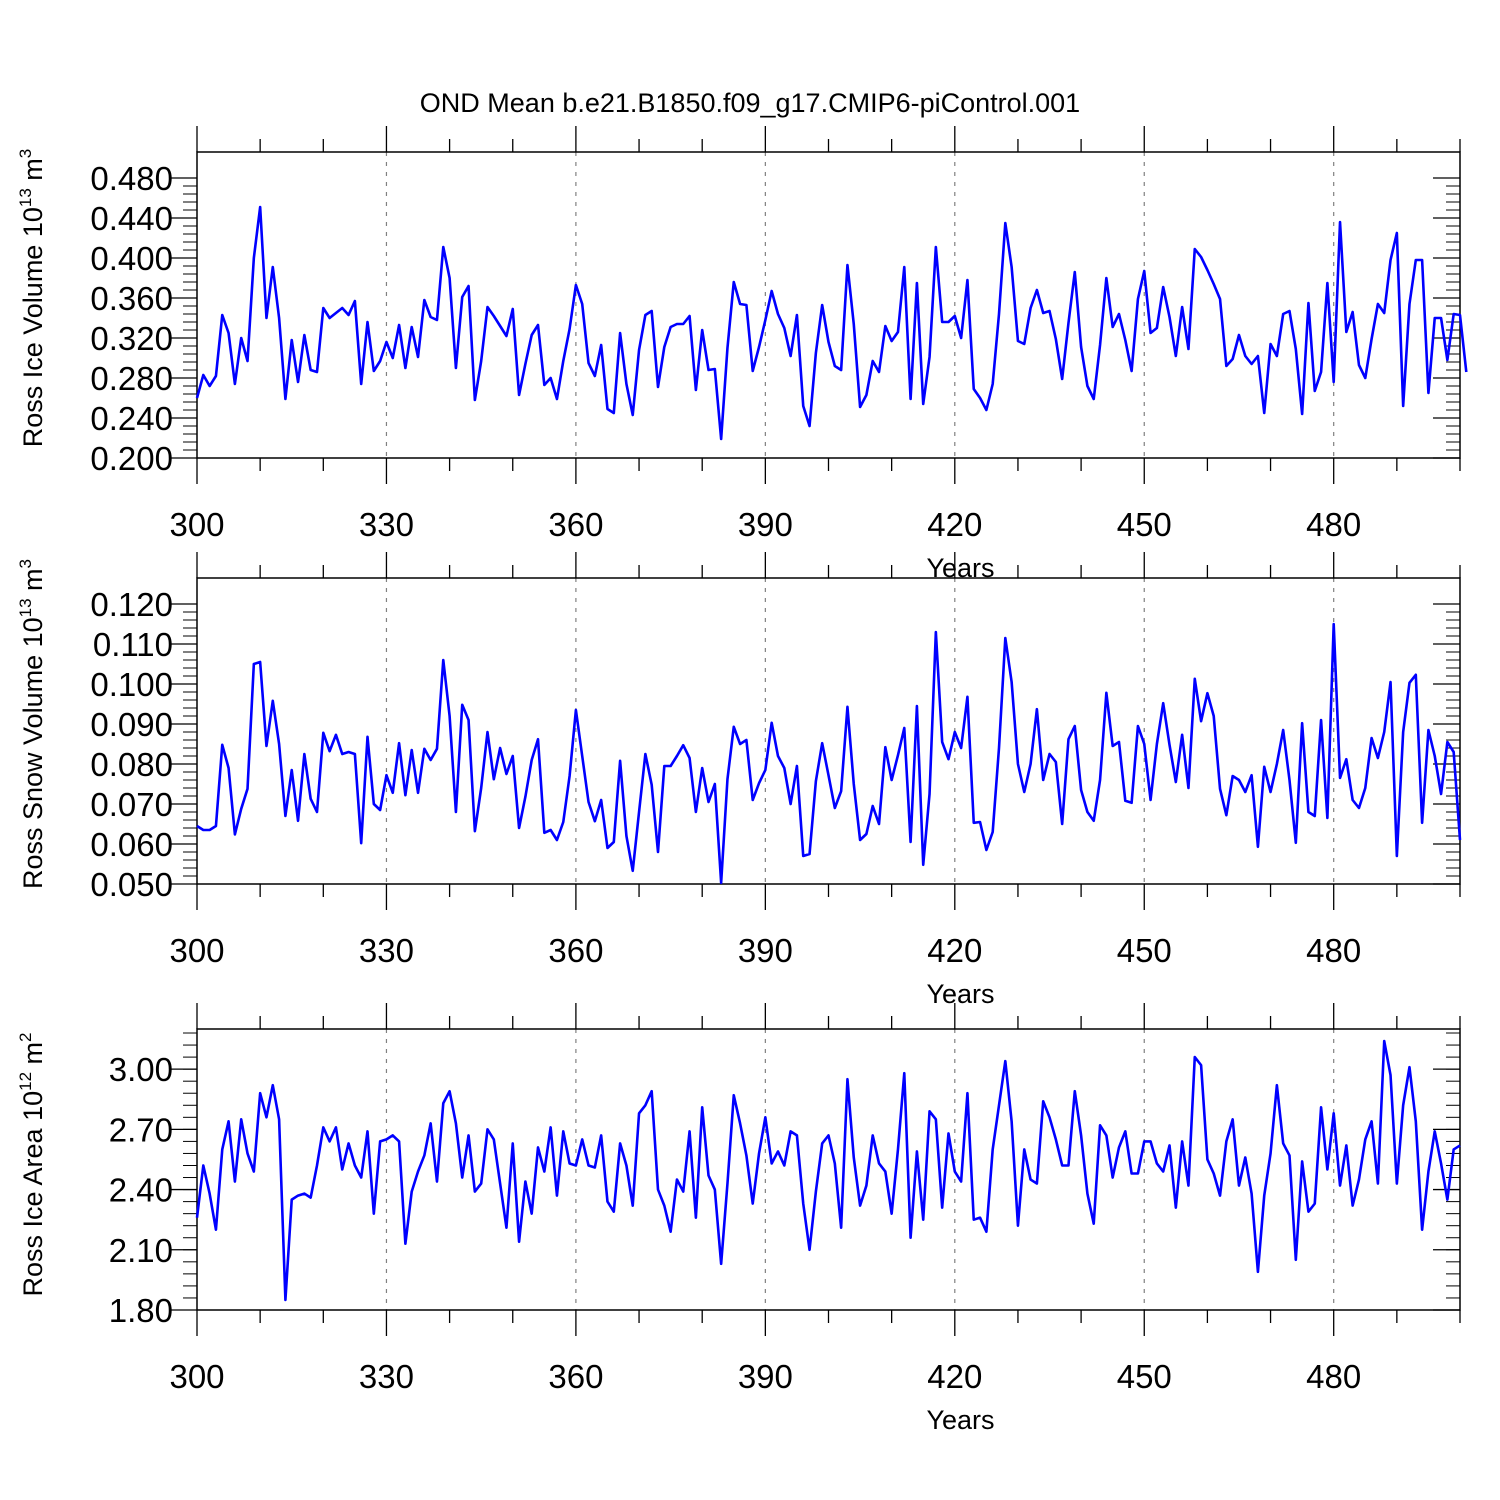 The image size is (1500, 1500). Describe the element at coordinates (141, 1069) in the screenshot. I see `y-tick-label: 3.00` at that location.